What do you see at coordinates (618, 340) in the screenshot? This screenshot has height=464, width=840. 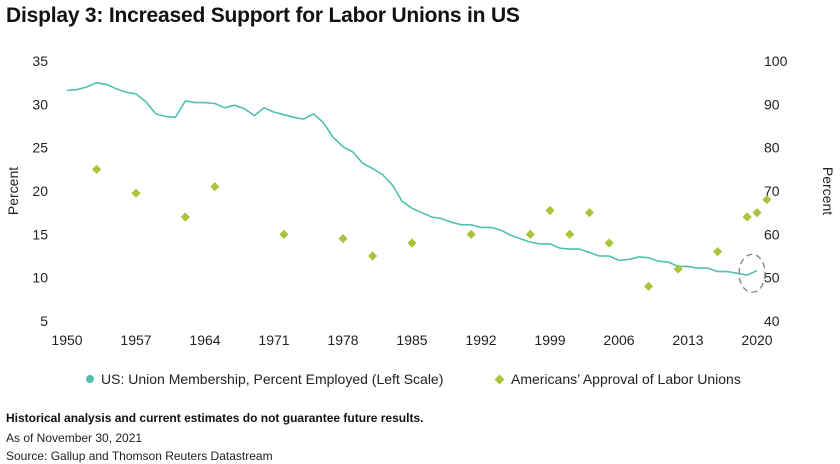 I see `x-tick-label: 2006` at bounding box center [618, 340].